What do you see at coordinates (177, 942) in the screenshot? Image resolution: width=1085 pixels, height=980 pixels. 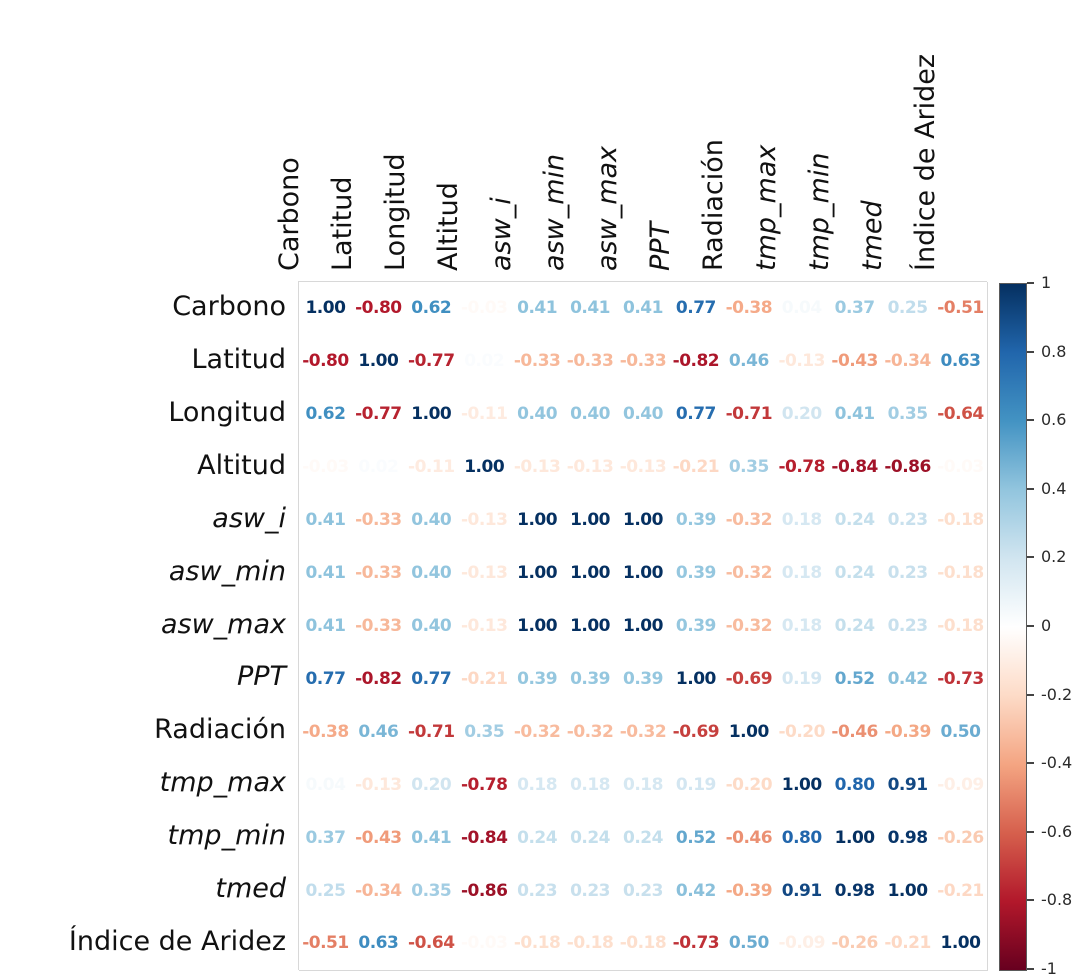 I see `row-label: Índice de Aridez` at bounding box center [177, 942].